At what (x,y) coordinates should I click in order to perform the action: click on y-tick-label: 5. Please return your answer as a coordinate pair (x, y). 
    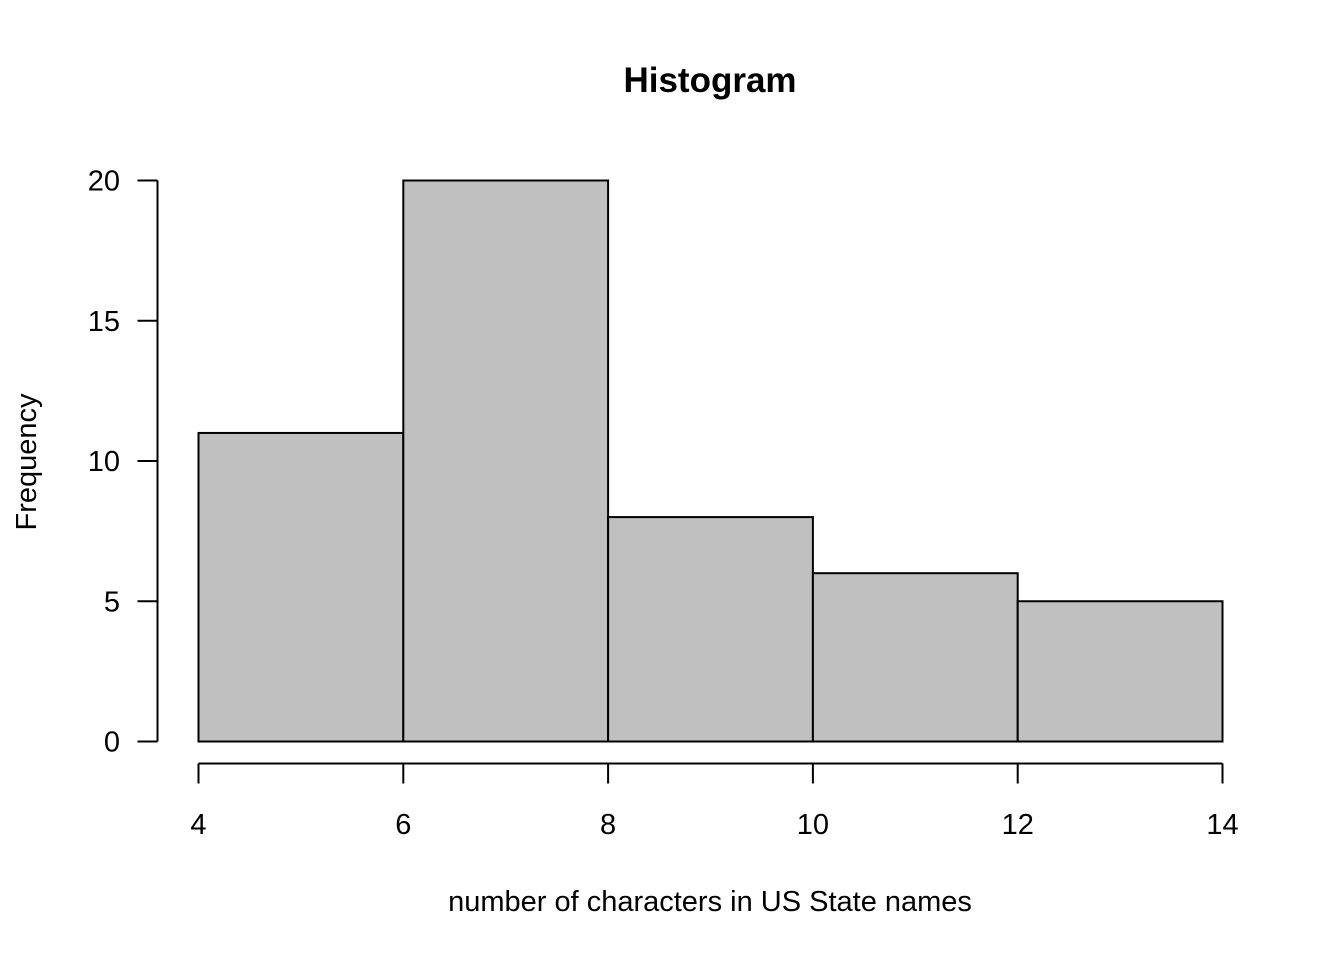
    Looking at the image, I should click on (112, 602).